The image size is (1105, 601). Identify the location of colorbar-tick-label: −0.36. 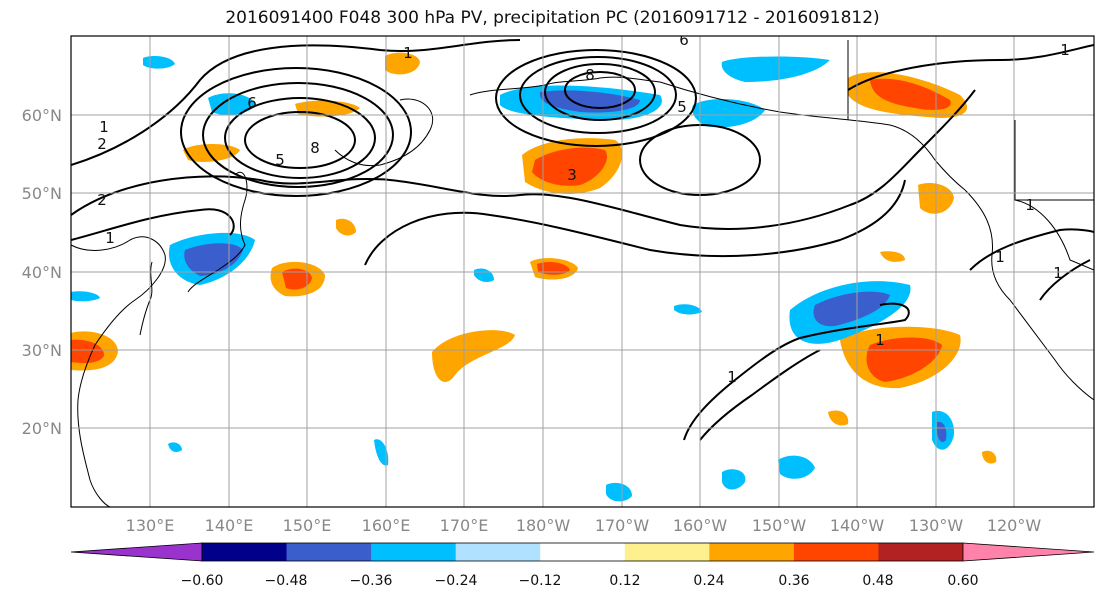
(371, 581).